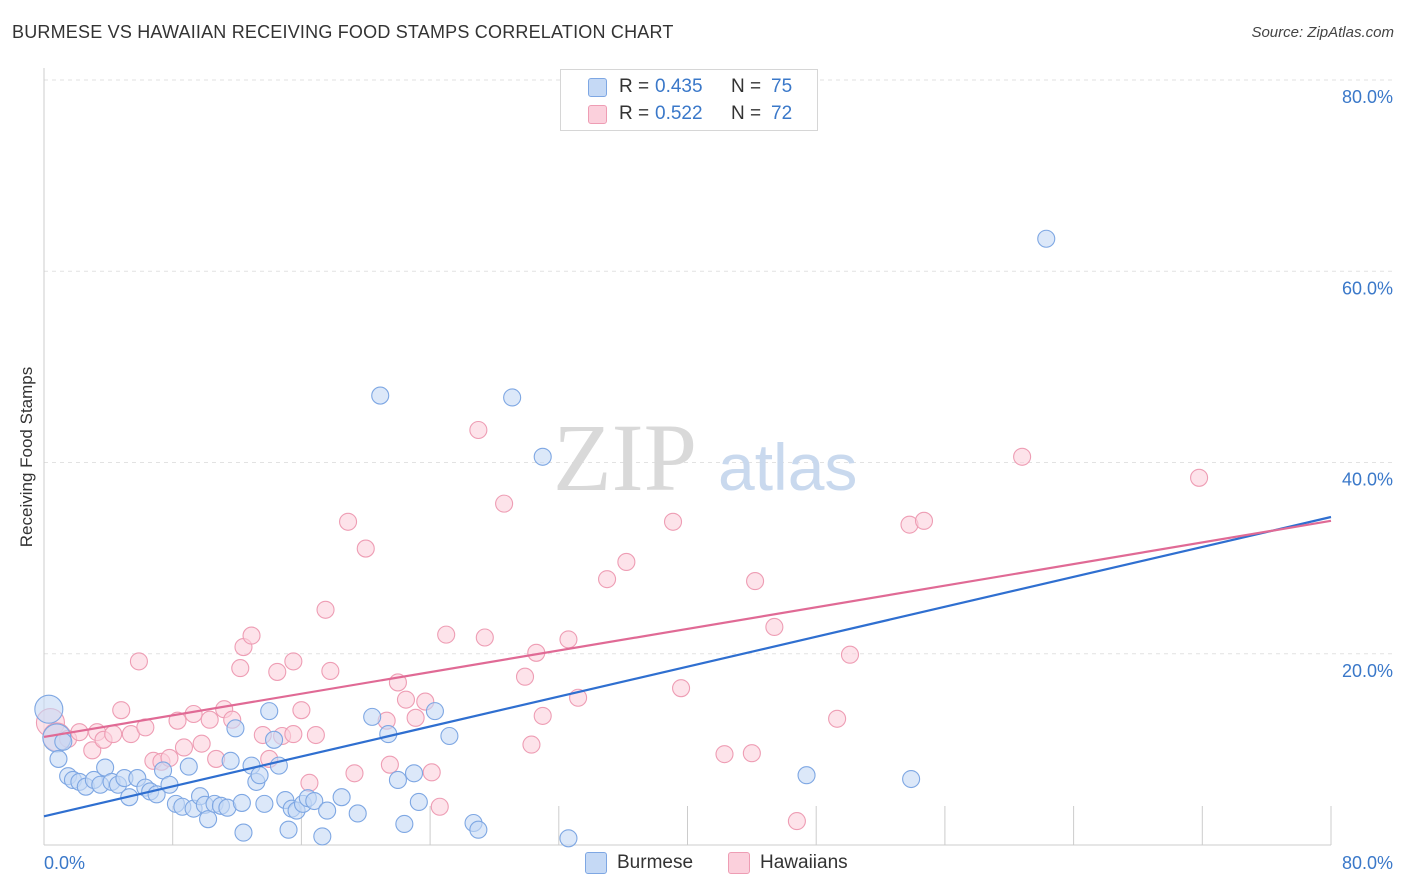 The image size is (1406, 892). Describe the element at coordinates (655, 862) in the screenshot. I see `legend-label: Burmese` at that location.